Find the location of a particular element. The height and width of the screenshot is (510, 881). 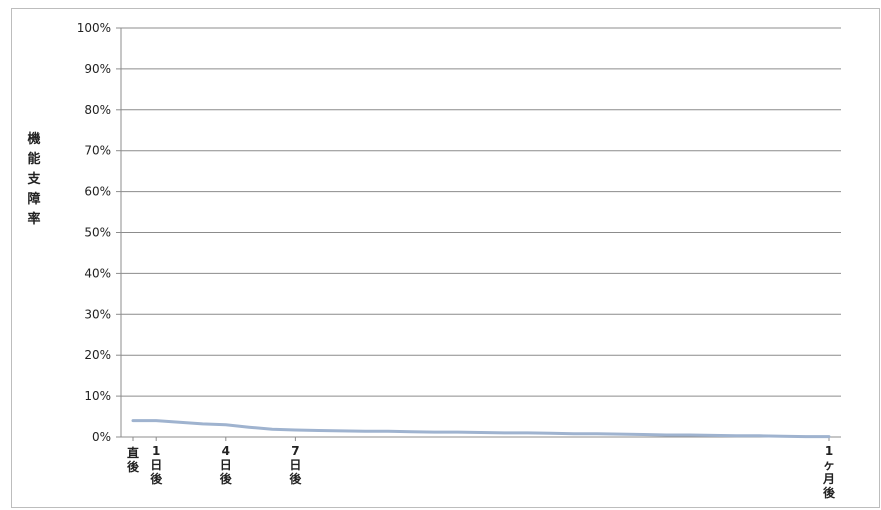

x-tick-label-char: 直 is located at coordinates (133, 452).